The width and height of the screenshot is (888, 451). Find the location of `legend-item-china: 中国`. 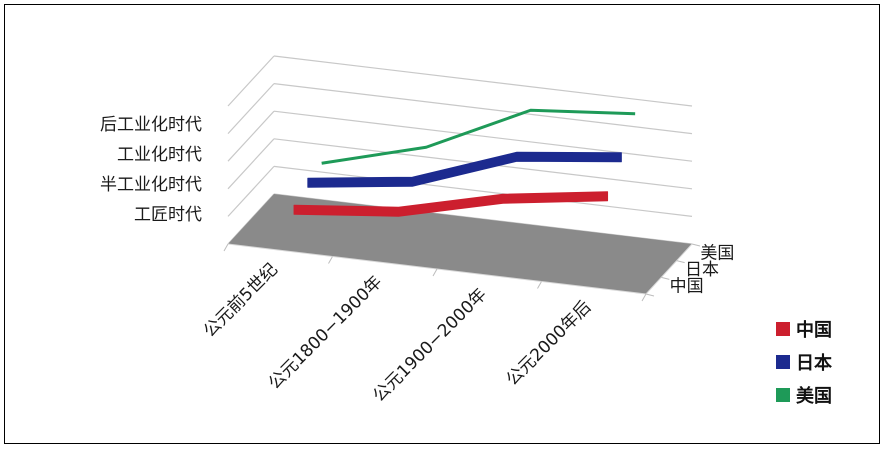

legend-item-china: 中国 is located at coordinates (828, 328).